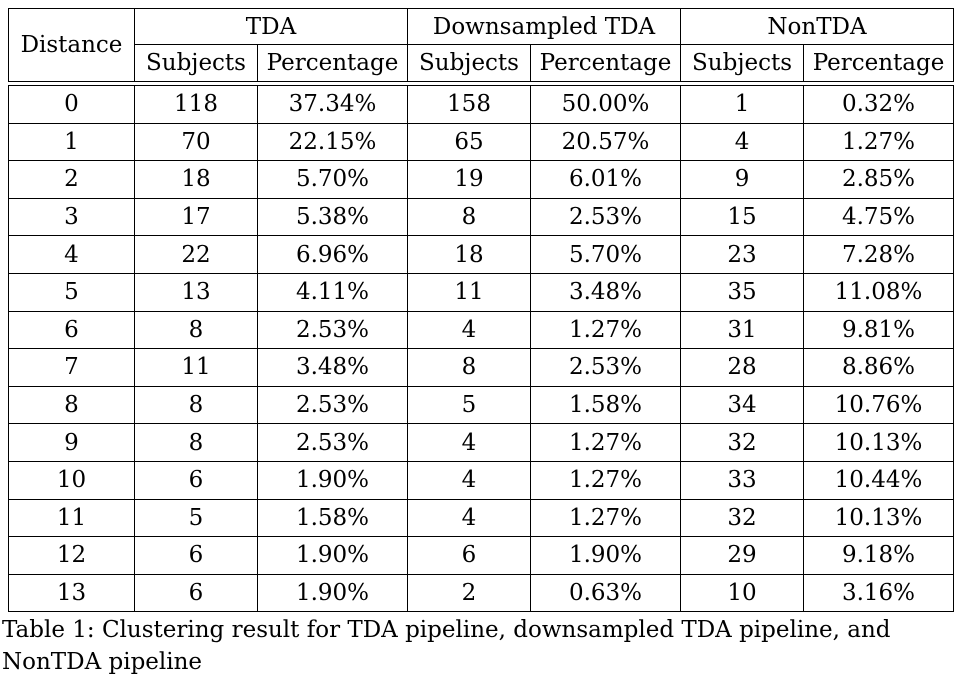 The image size is (961, 683). I want to click on cell-nontda-percentage: 10.13%, so click(879, 518).